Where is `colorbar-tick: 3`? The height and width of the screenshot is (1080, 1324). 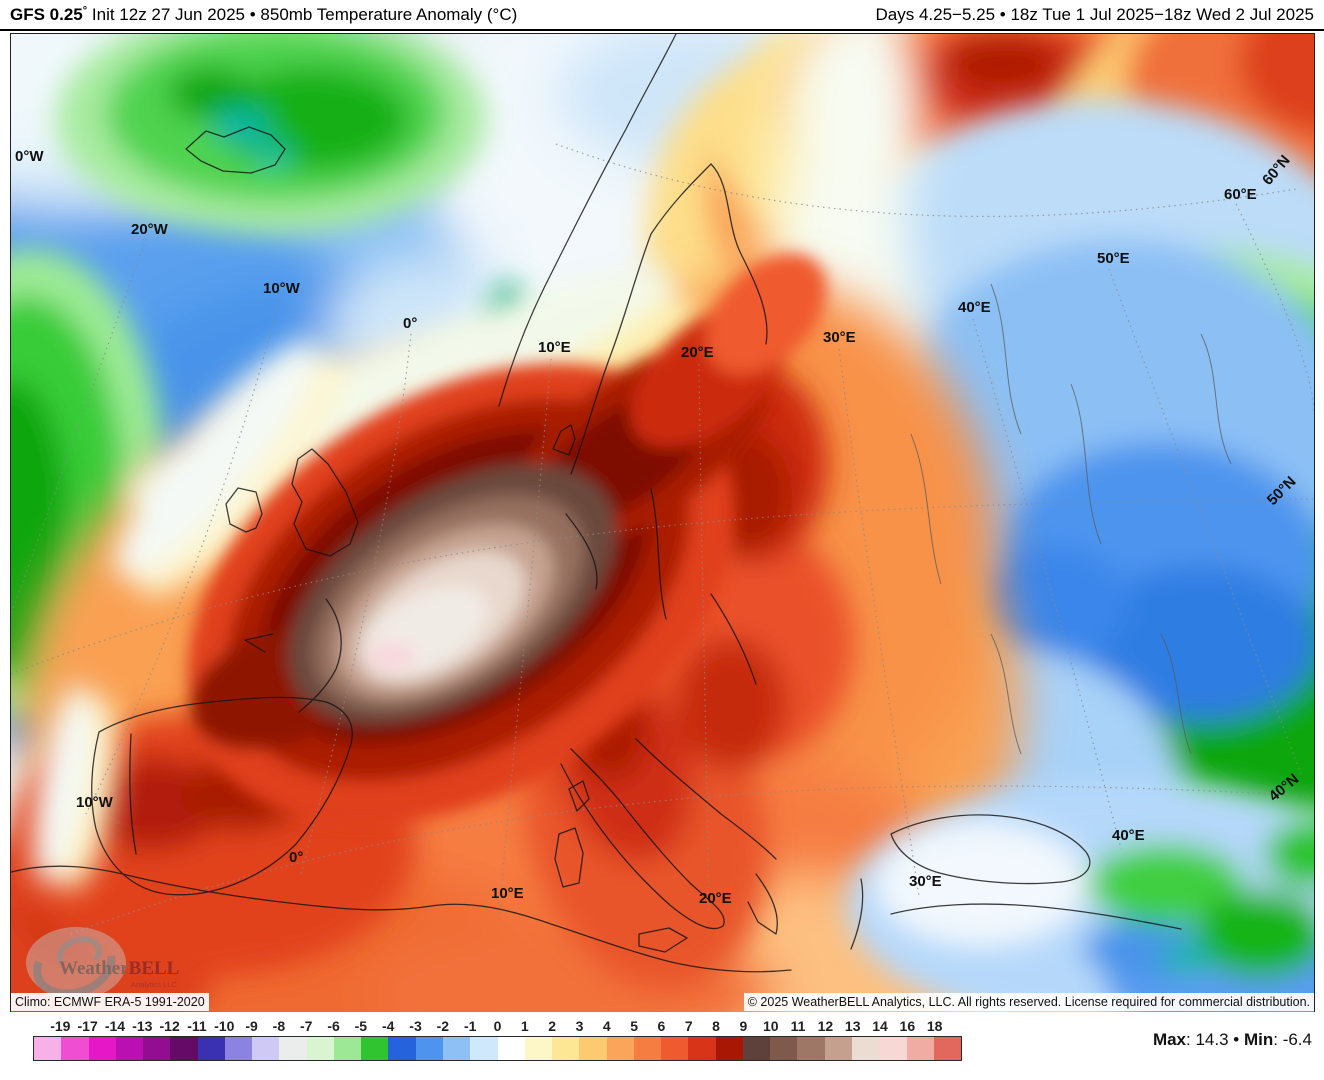
colorbar-tick: 3 is located at coordinates (579, 1026).